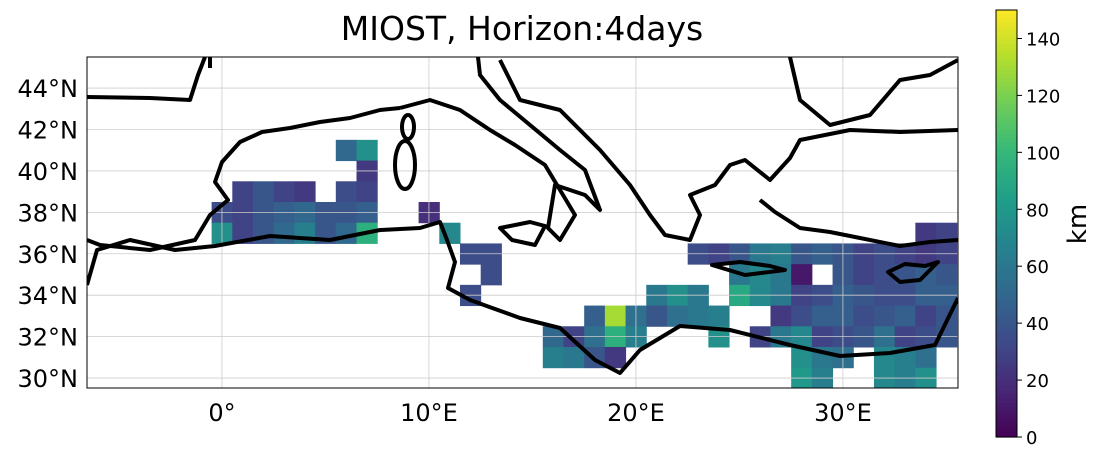  What do you see at coordinates (48, 296) in the screenshot?
I see `y-tick-label: 34°N` at bounding box center [48, 296].